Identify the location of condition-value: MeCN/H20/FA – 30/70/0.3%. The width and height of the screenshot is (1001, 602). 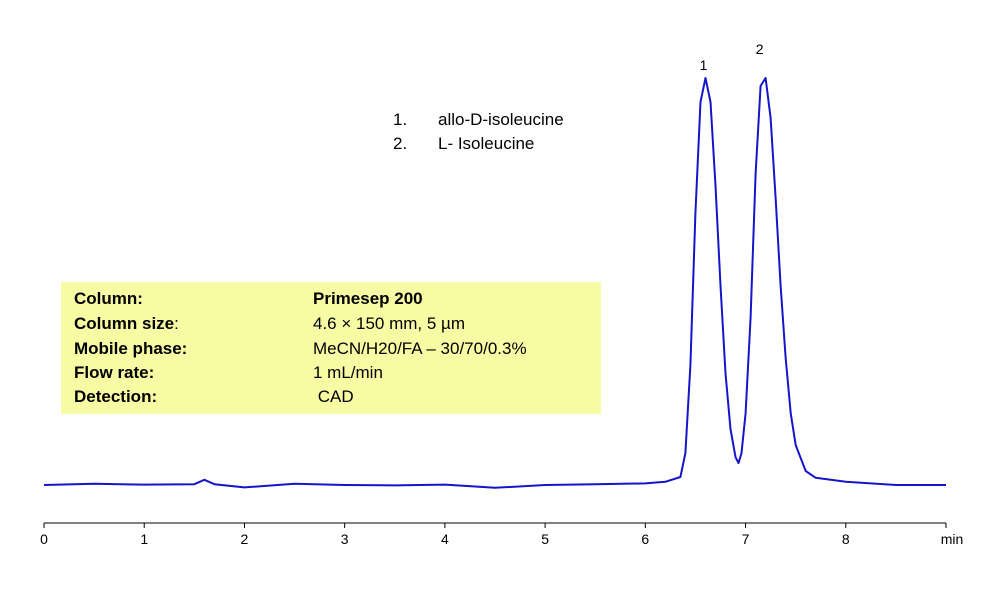
(420, 348).